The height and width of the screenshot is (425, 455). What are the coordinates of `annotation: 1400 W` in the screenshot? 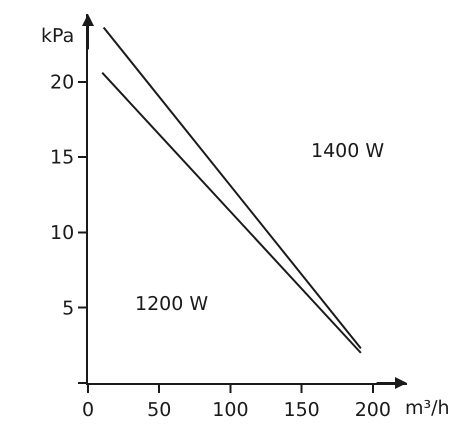 It's located at (347, 151).